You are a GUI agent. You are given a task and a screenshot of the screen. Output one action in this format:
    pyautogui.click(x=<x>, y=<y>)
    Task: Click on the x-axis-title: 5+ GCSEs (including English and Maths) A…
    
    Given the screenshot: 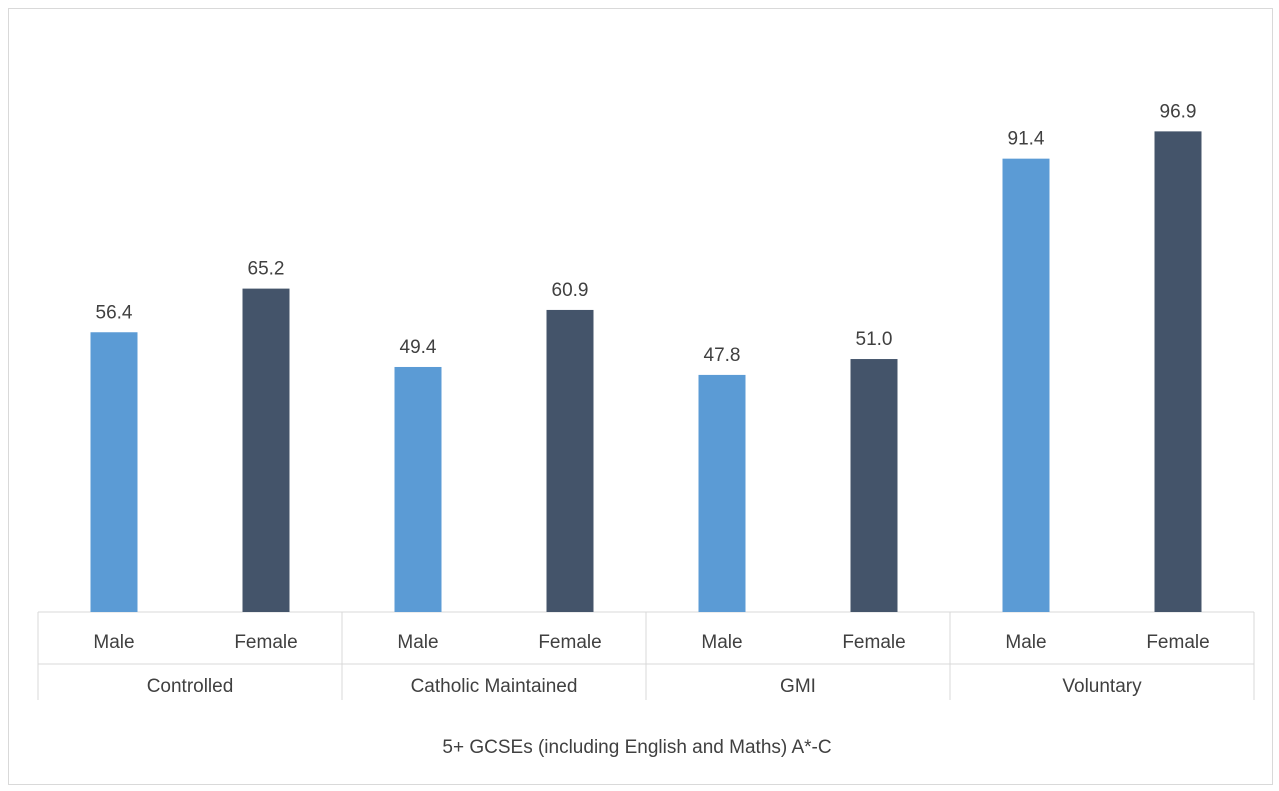 What is the action you would take?
    pyautogui.click(x=636, y=747)
    